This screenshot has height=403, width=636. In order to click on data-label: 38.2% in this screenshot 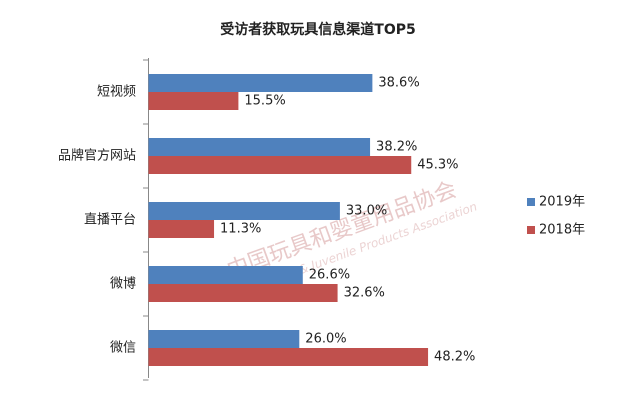, I will do `click(396, 147)`.